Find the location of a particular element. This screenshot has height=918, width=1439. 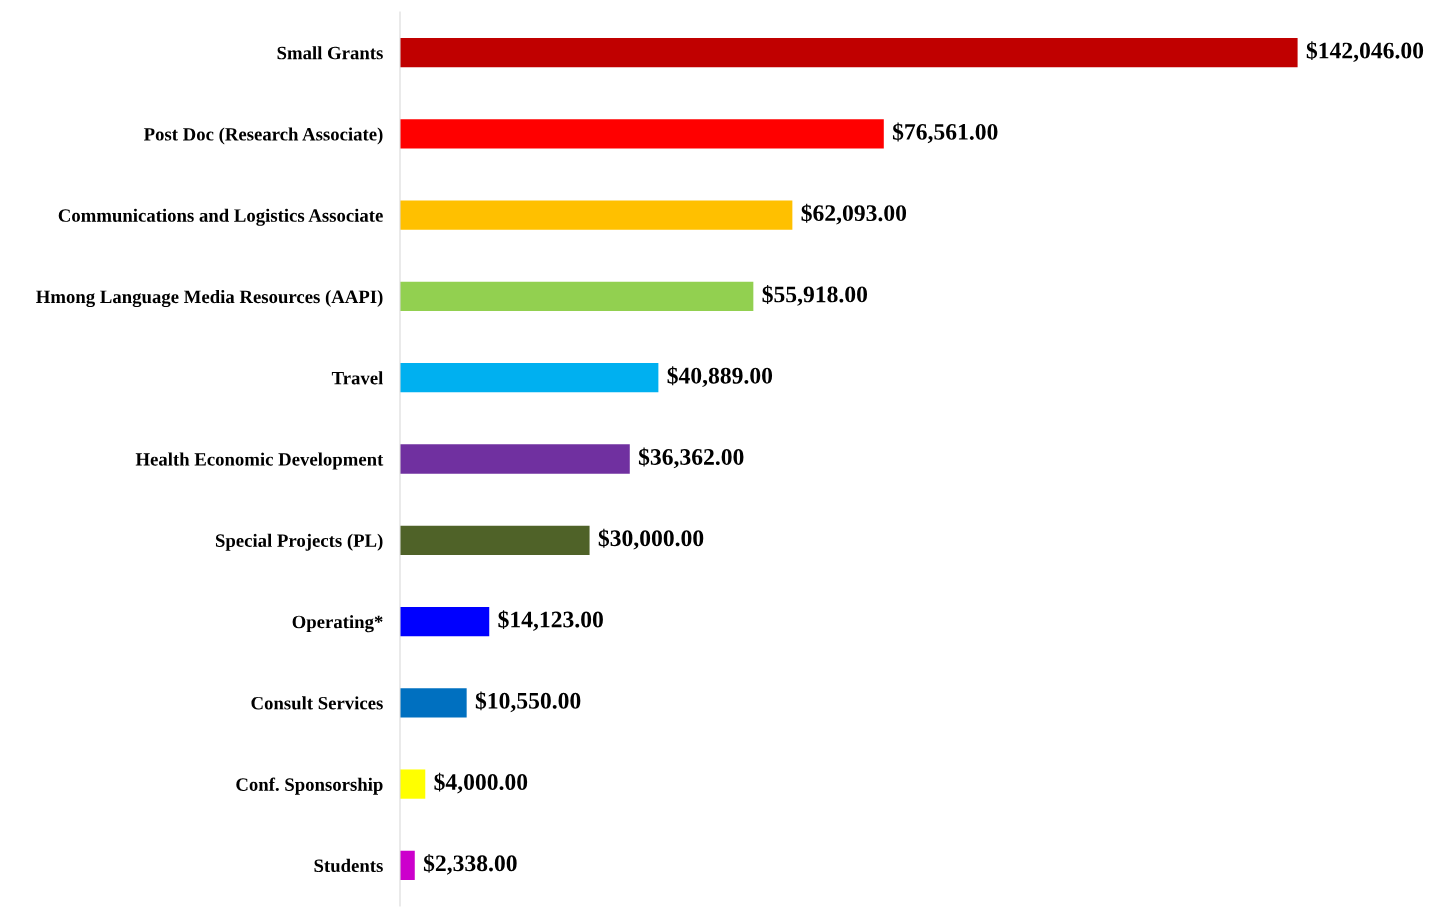

y-tick-label: Communications and Logistics Associate is located at coordinates (220, 217).